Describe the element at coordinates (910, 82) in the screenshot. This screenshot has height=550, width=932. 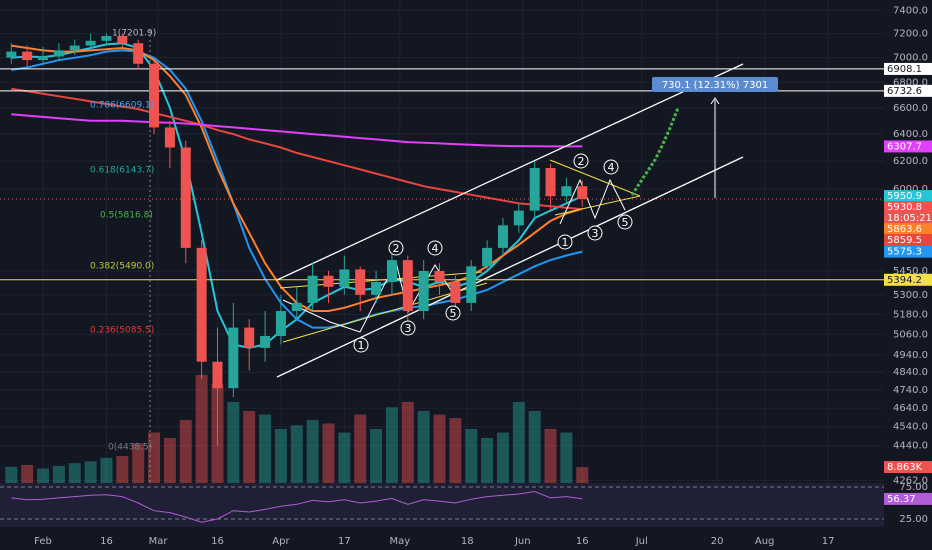
I see `y-tick-label: 6800.0` at that location.